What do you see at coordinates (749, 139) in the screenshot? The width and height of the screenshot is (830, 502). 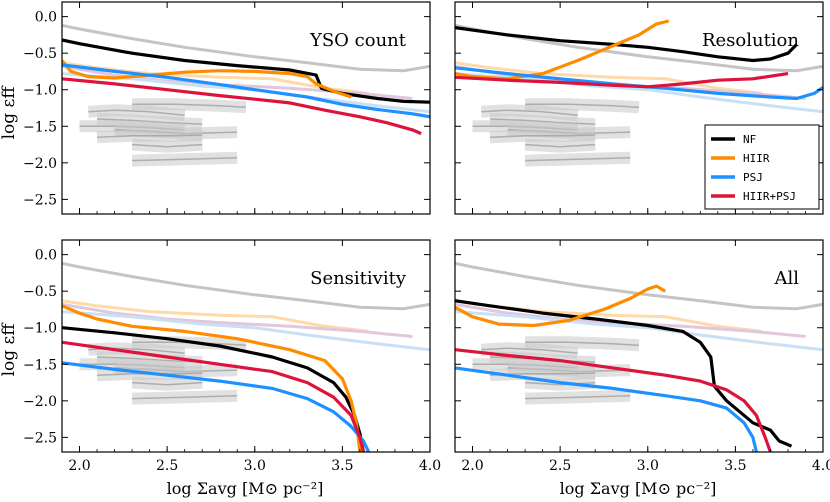 I see `legend-label: NF` at bounding box center [749, 139].